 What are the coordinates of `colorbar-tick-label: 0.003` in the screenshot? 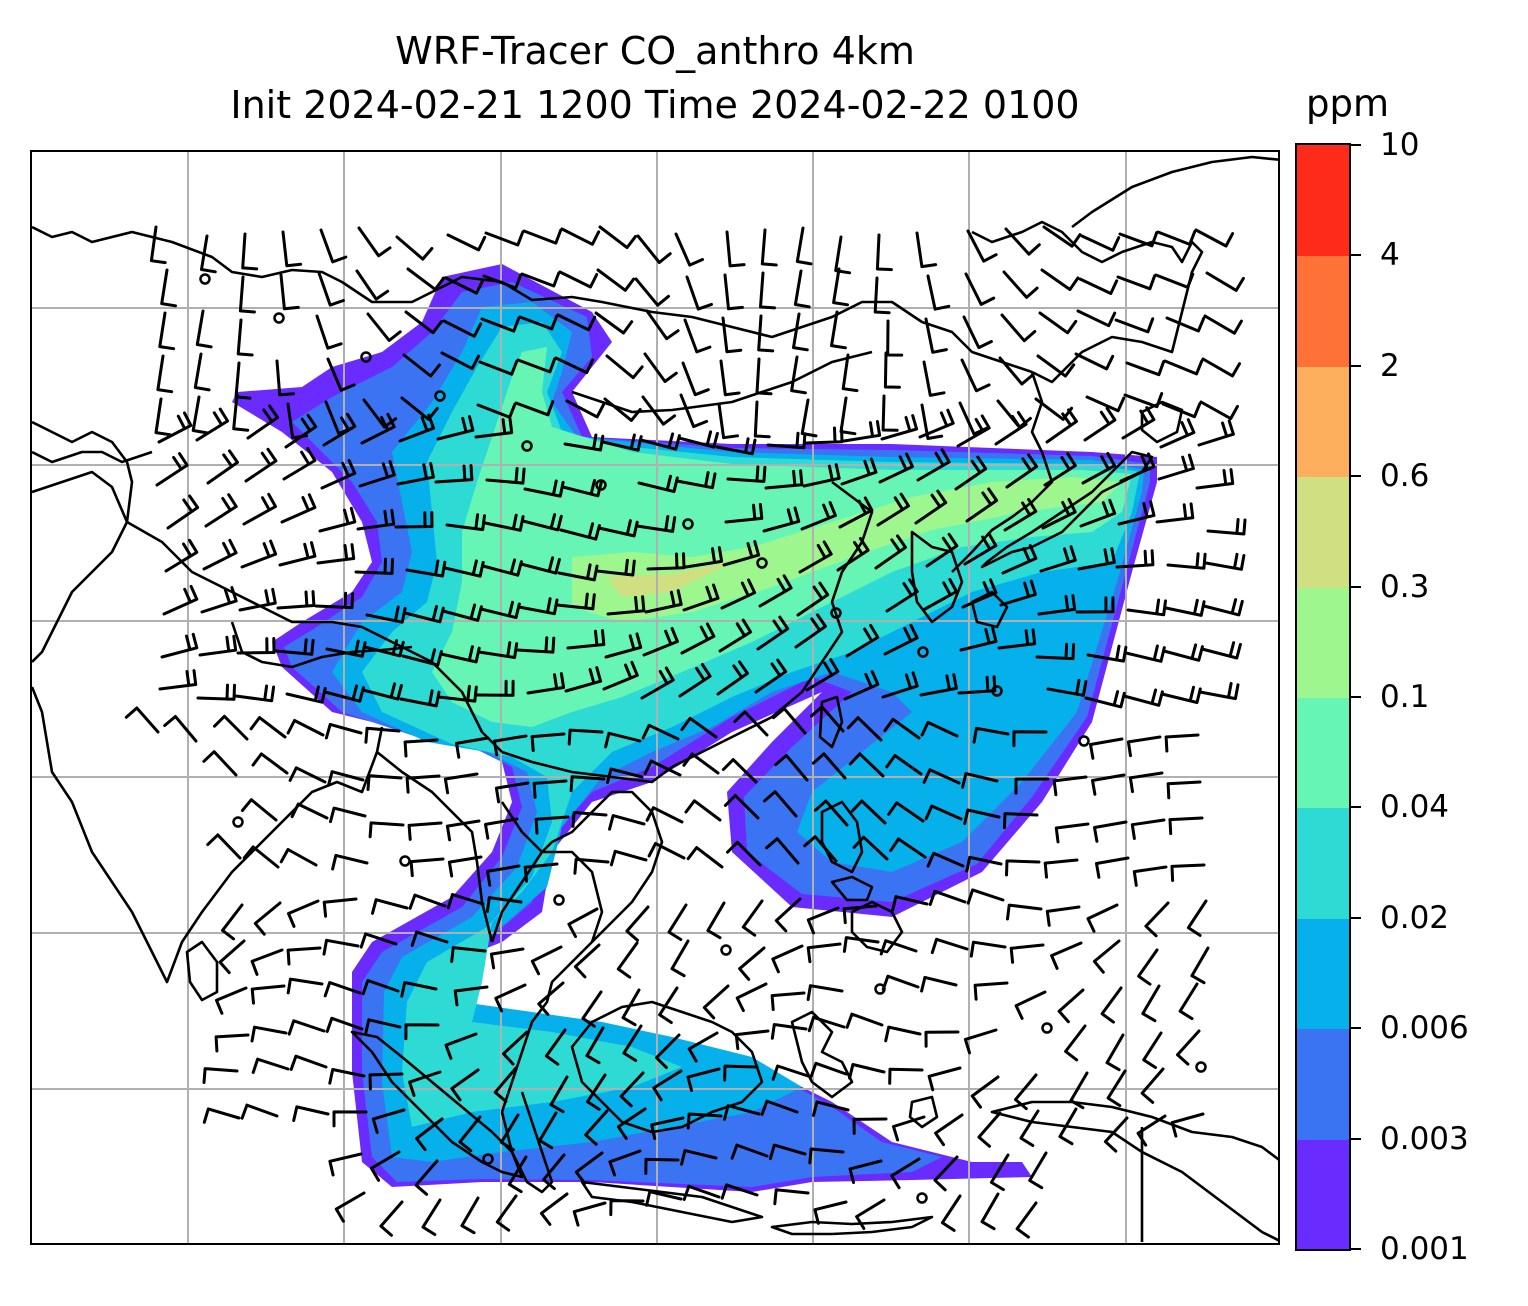 It's located at (1424, 1138).